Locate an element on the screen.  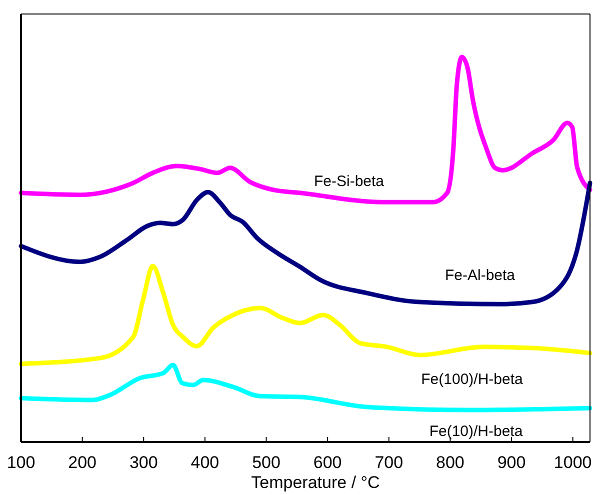
series-label: Fe-Si-beta is located at coordinates (349, 181).